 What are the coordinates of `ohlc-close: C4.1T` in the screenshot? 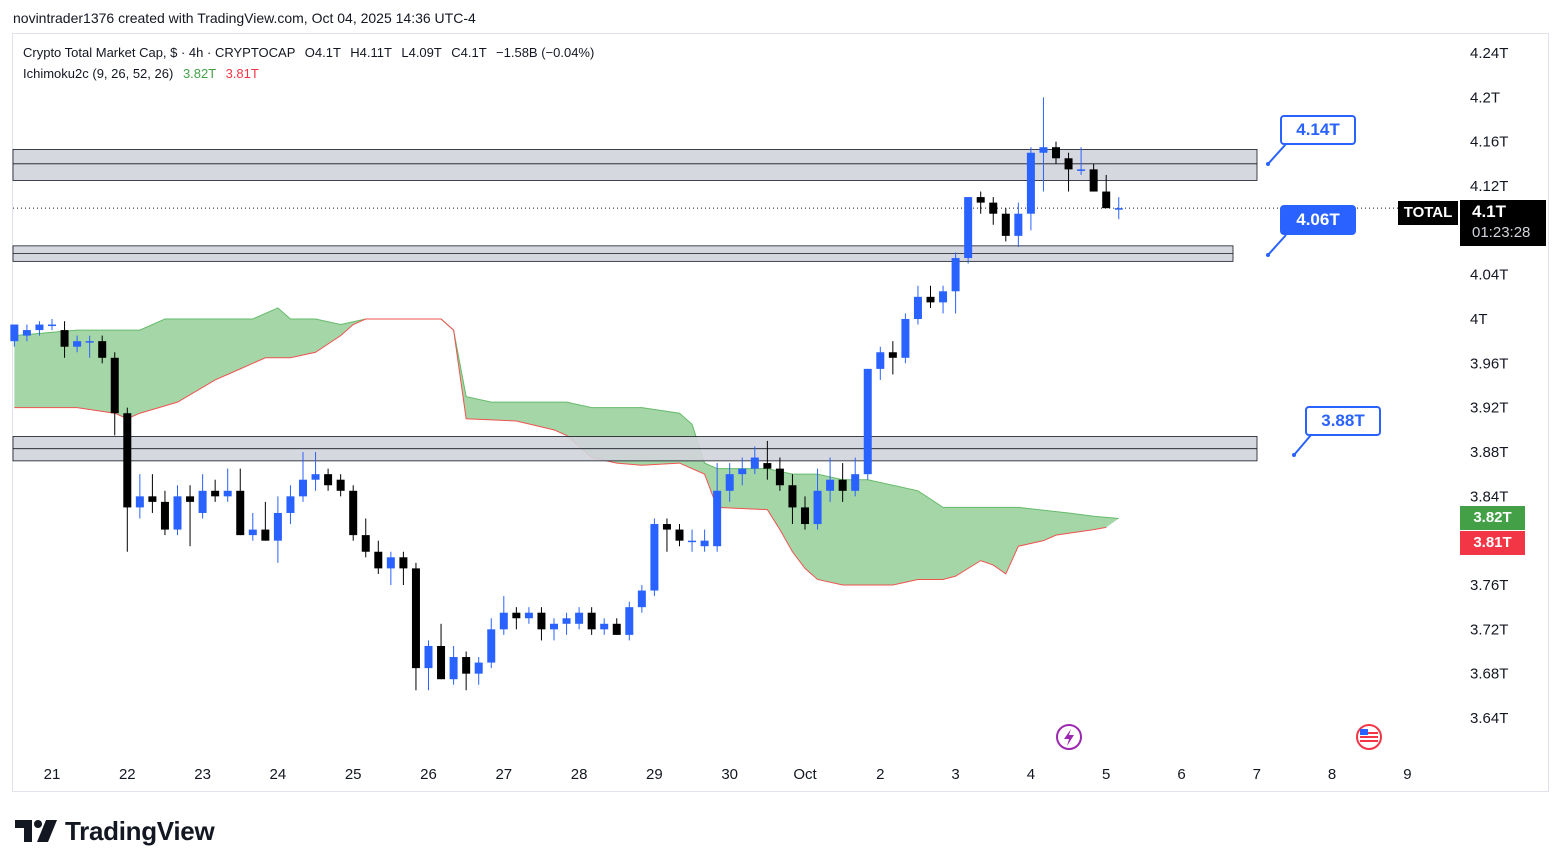 It's located at (469, 52).